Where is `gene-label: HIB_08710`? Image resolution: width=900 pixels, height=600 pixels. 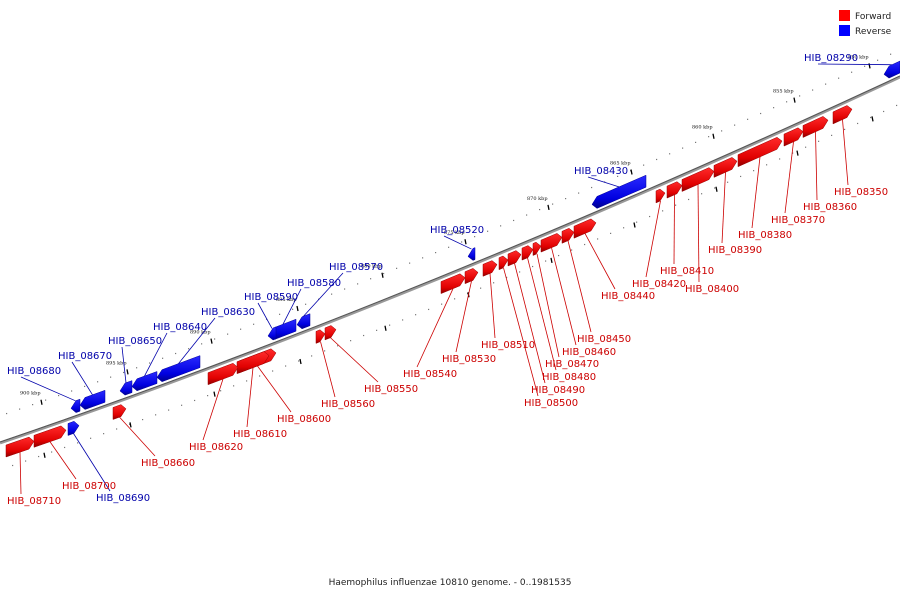
gene-label: HIB_08710 is located at coordinates (34, 501).